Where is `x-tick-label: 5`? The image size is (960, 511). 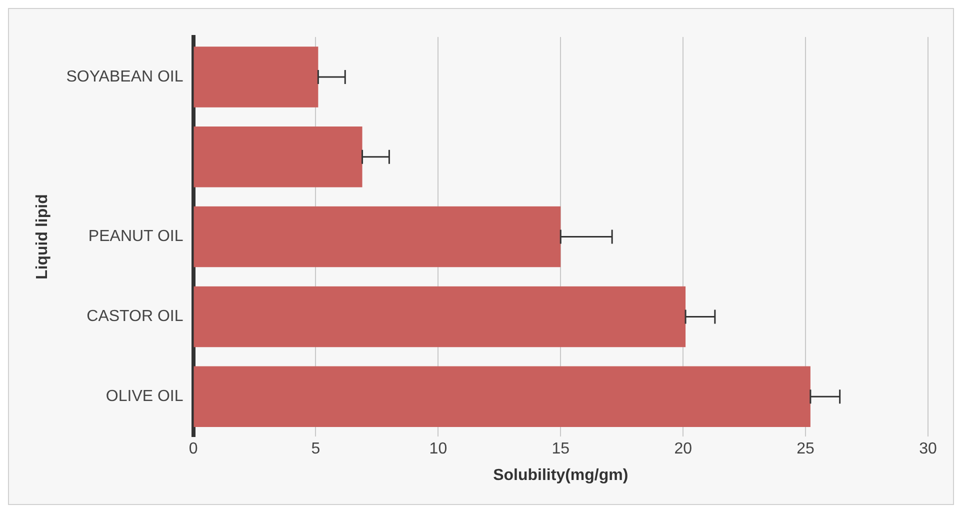 x-tick-label: 5 is located at coordinates (315, 449).